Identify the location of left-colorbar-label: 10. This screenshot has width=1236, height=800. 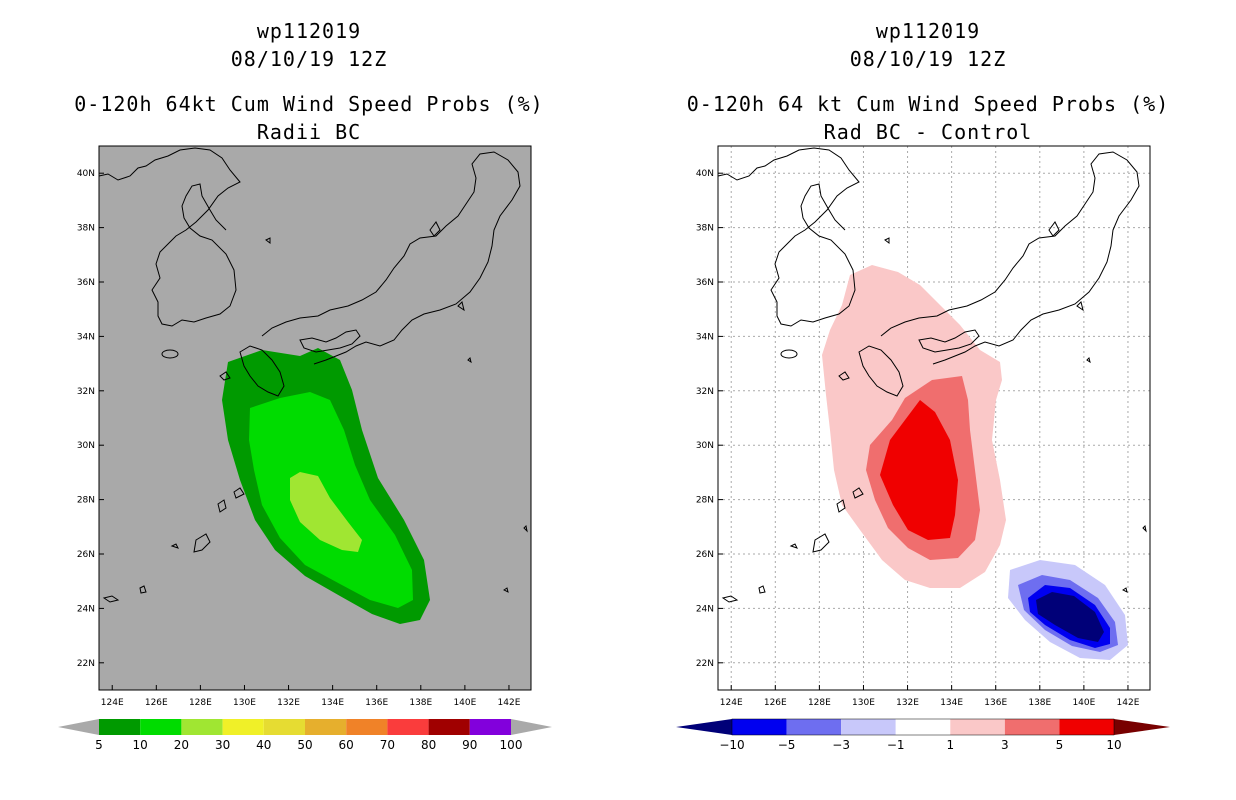
(140, 745).